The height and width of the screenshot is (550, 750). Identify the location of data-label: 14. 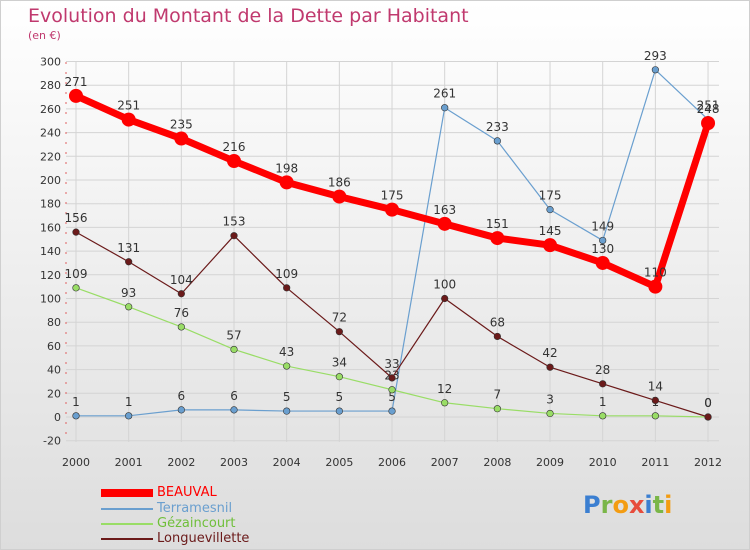
(655, 386).